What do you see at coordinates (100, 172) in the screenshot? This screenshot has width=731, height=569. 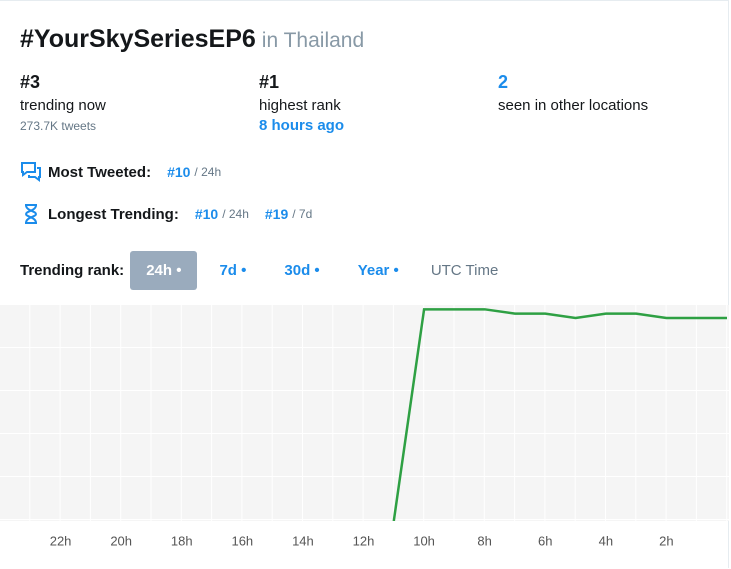 I see `label: Most Tweeted:` at bounding box center [100, 172].